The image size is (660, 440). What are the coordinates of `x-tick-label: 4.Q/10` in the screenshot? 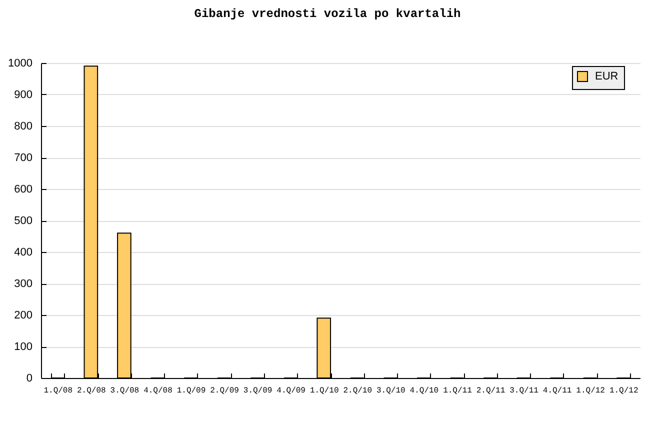 It's located at (424, 391).